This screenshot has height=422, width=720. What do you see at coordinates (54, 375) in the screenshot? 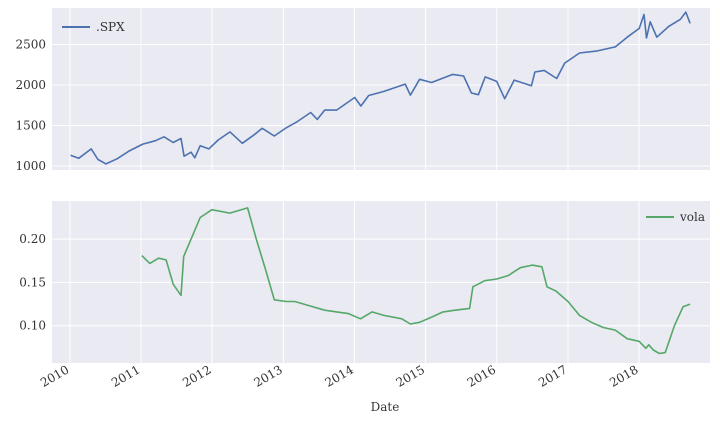
I see `x-tick-label: 2010` at bounding box center [54, 375].